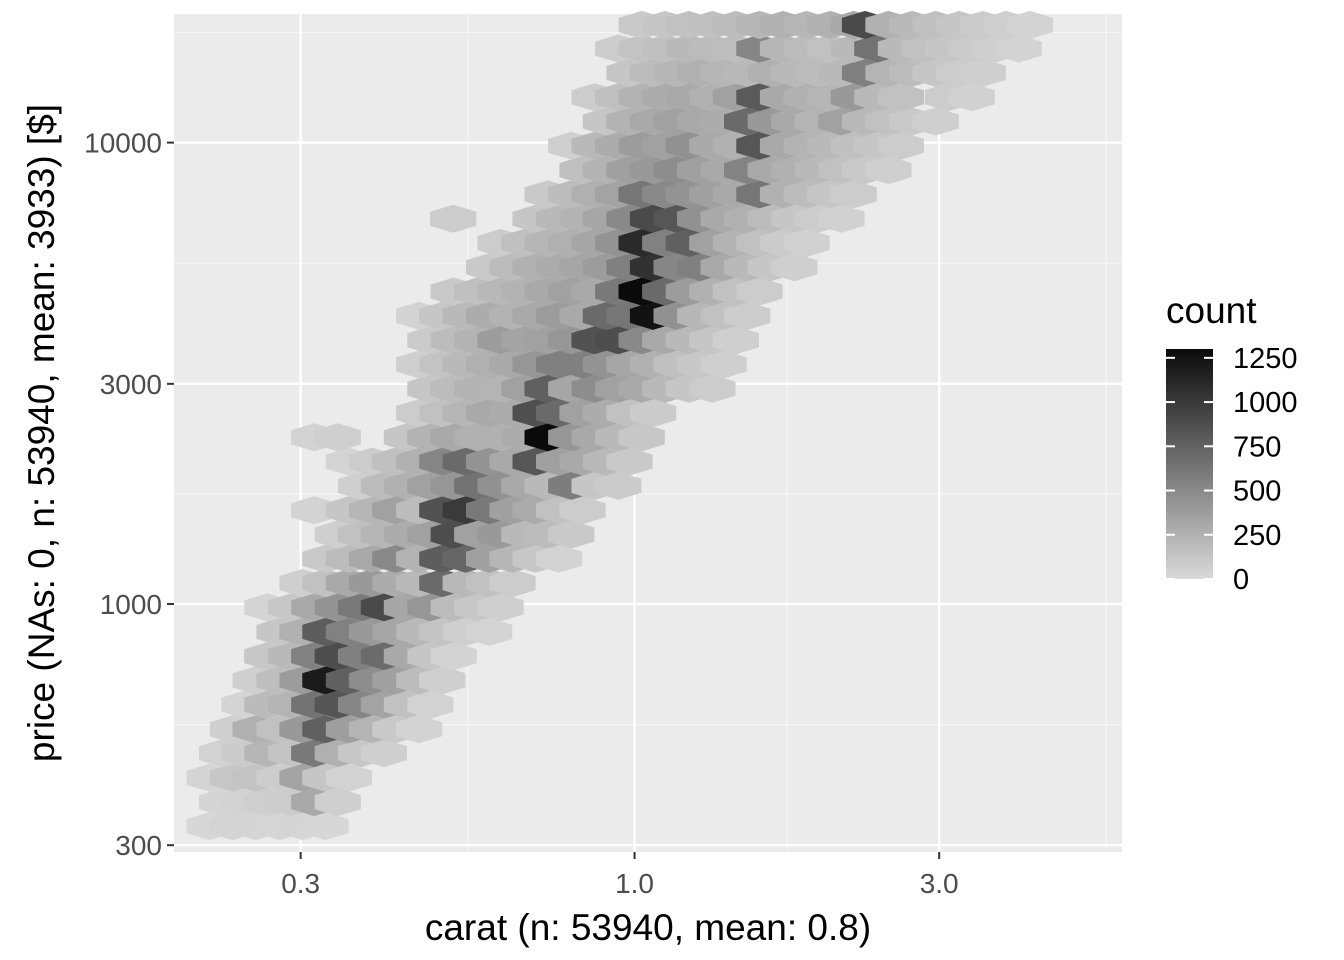 The height and width of the screenshot is (960, 1344). Describe the element at coordinates (1211, 310) in the screenshot. I see `legend-title: count` at that location.